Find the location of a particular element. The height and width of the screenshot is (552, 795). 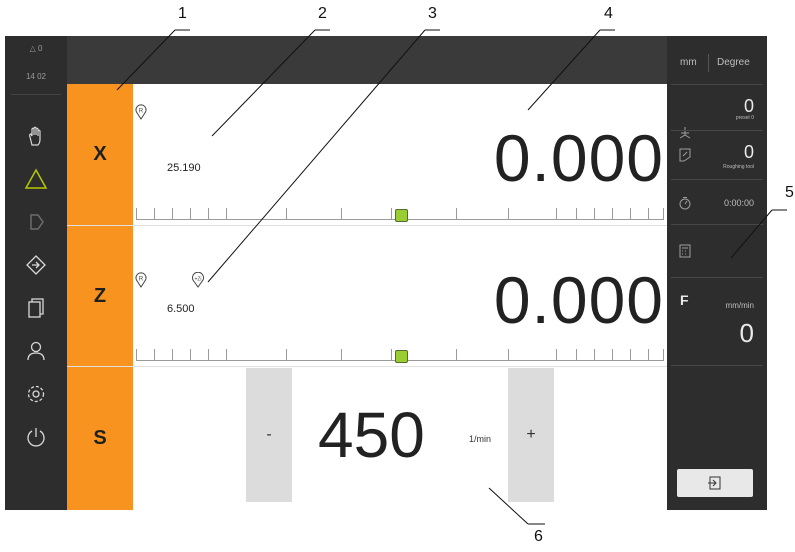

callout-3: 3 is located at coordinates (432, 13).